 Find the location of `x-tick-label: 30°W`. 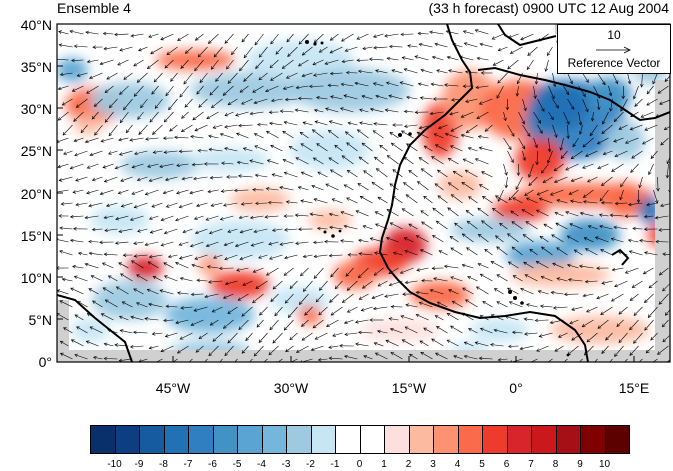

x-tick-label: 30°W is located at coordinates (291, 388).